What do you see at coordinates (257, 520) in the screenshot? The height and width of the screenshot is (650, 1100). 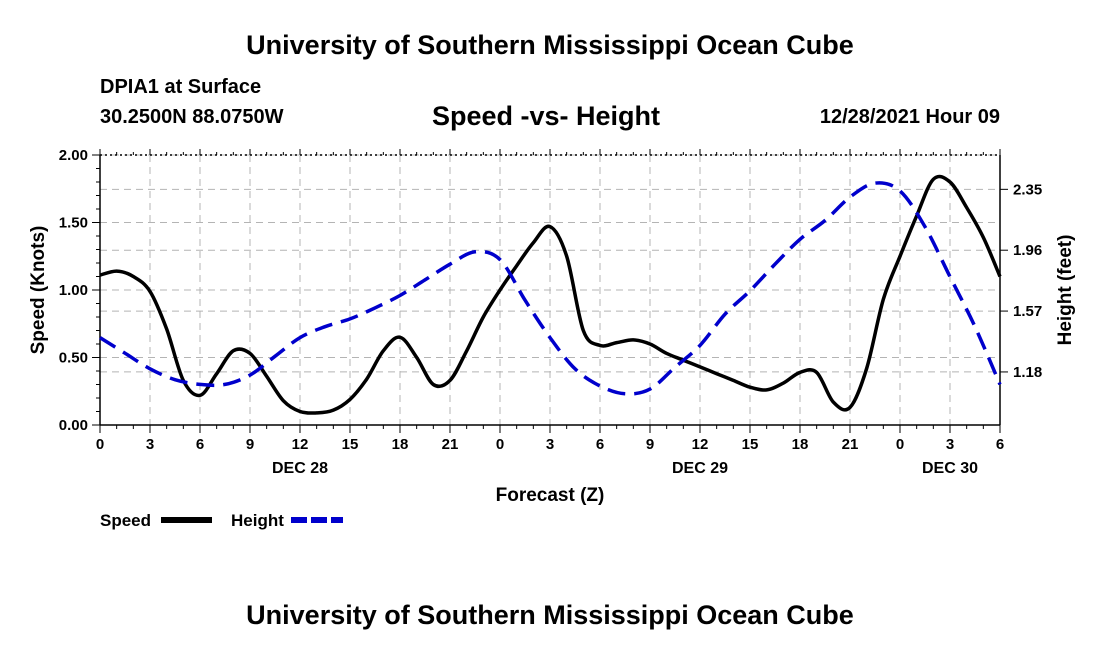 I see `legend-label-height: Height` at bounding box center [257, 520].